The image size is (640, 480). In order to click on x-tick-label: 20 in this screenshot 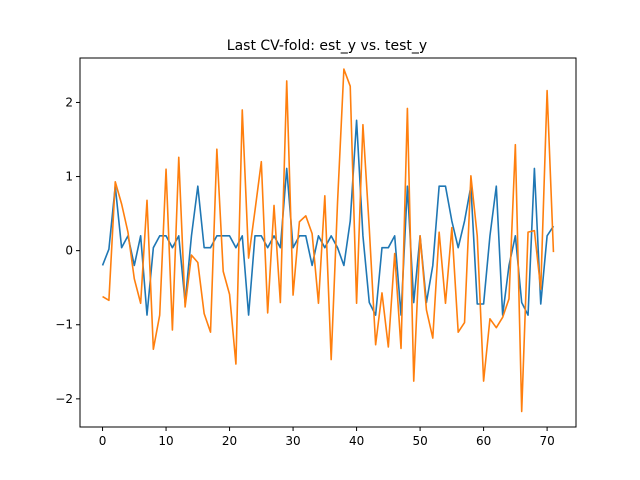, I will do `click(229, 441)`.